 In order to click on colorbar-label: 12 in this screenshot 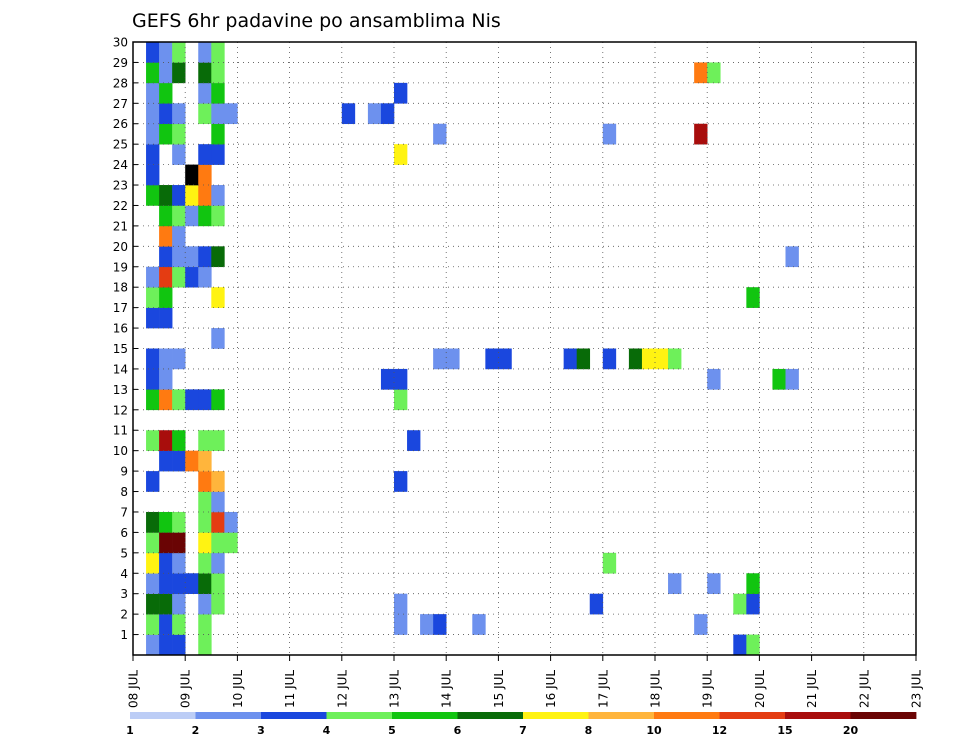, I will do `click(719, 730)`.